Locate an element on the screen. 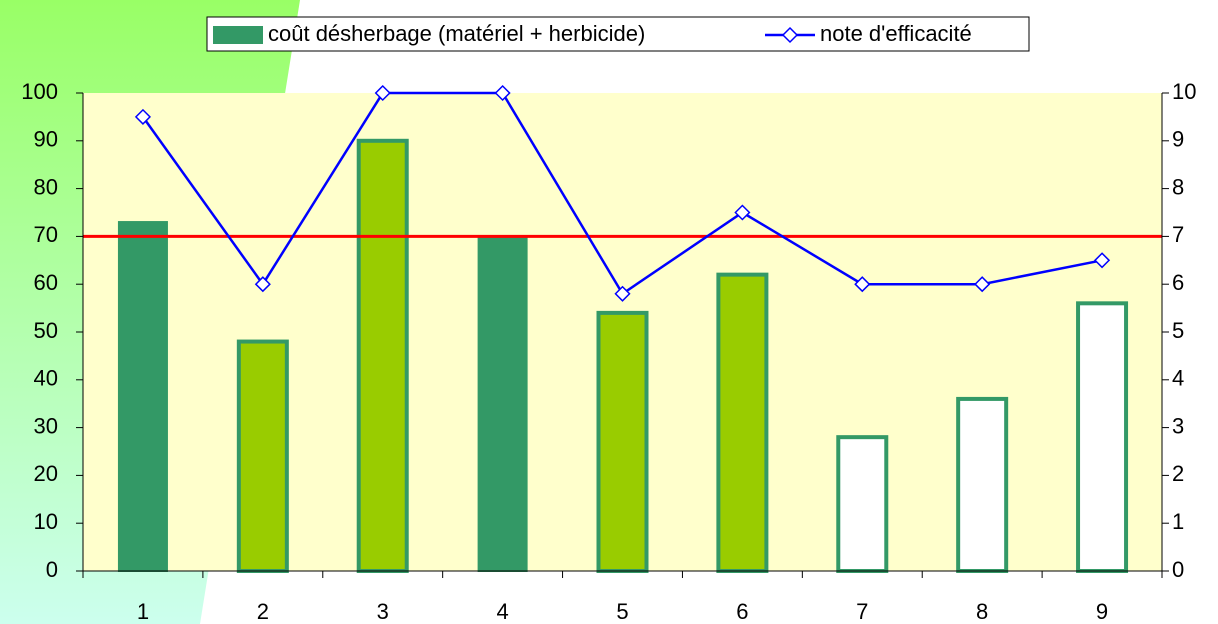 The image size is (1218, 624). legend-label: coût désherbage (matériel + herbicide) is located at coordinates (456, 33).